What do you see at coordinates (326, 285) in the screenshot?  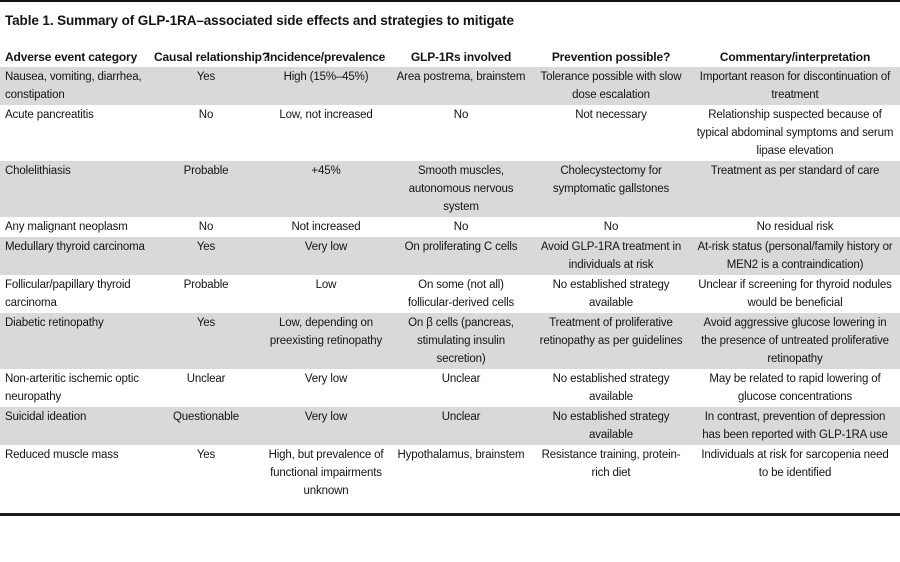 I see `table-cell: Low` at bounding box center [326, 285].